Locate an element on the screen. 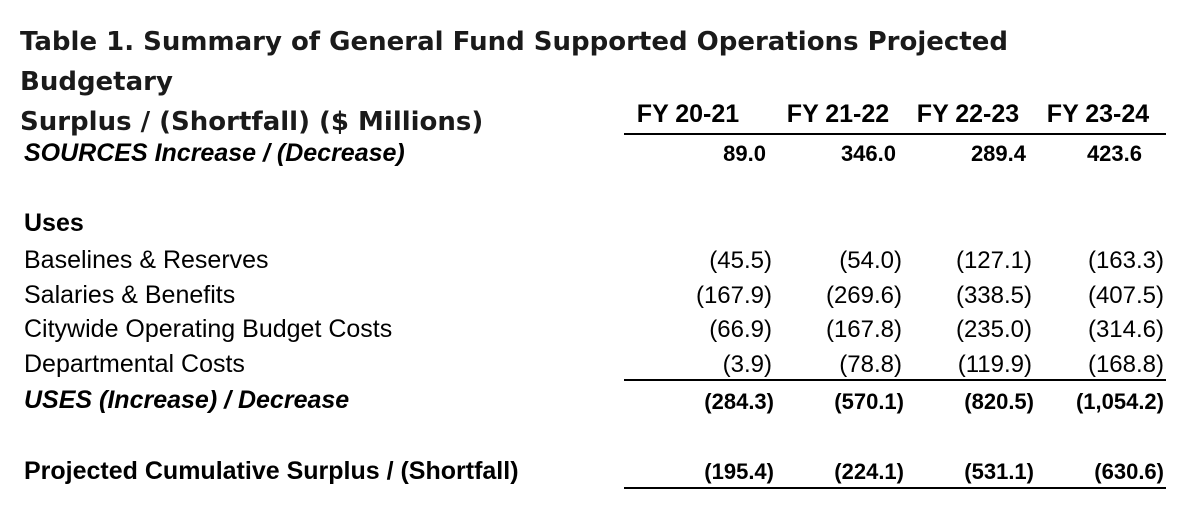 The width and height of the screenshot is (1200, 529). uses-row-label: Citywide Operating Budget Costs is located at coordinates (208, 329).